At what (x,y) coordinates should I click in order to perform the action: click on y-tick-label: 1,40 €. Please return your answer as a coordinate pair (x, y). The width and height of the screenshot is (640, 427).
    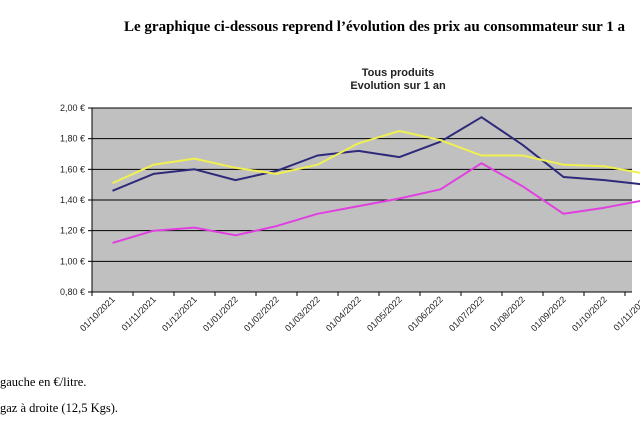
    Looking at the image, I should click on (72, 200).